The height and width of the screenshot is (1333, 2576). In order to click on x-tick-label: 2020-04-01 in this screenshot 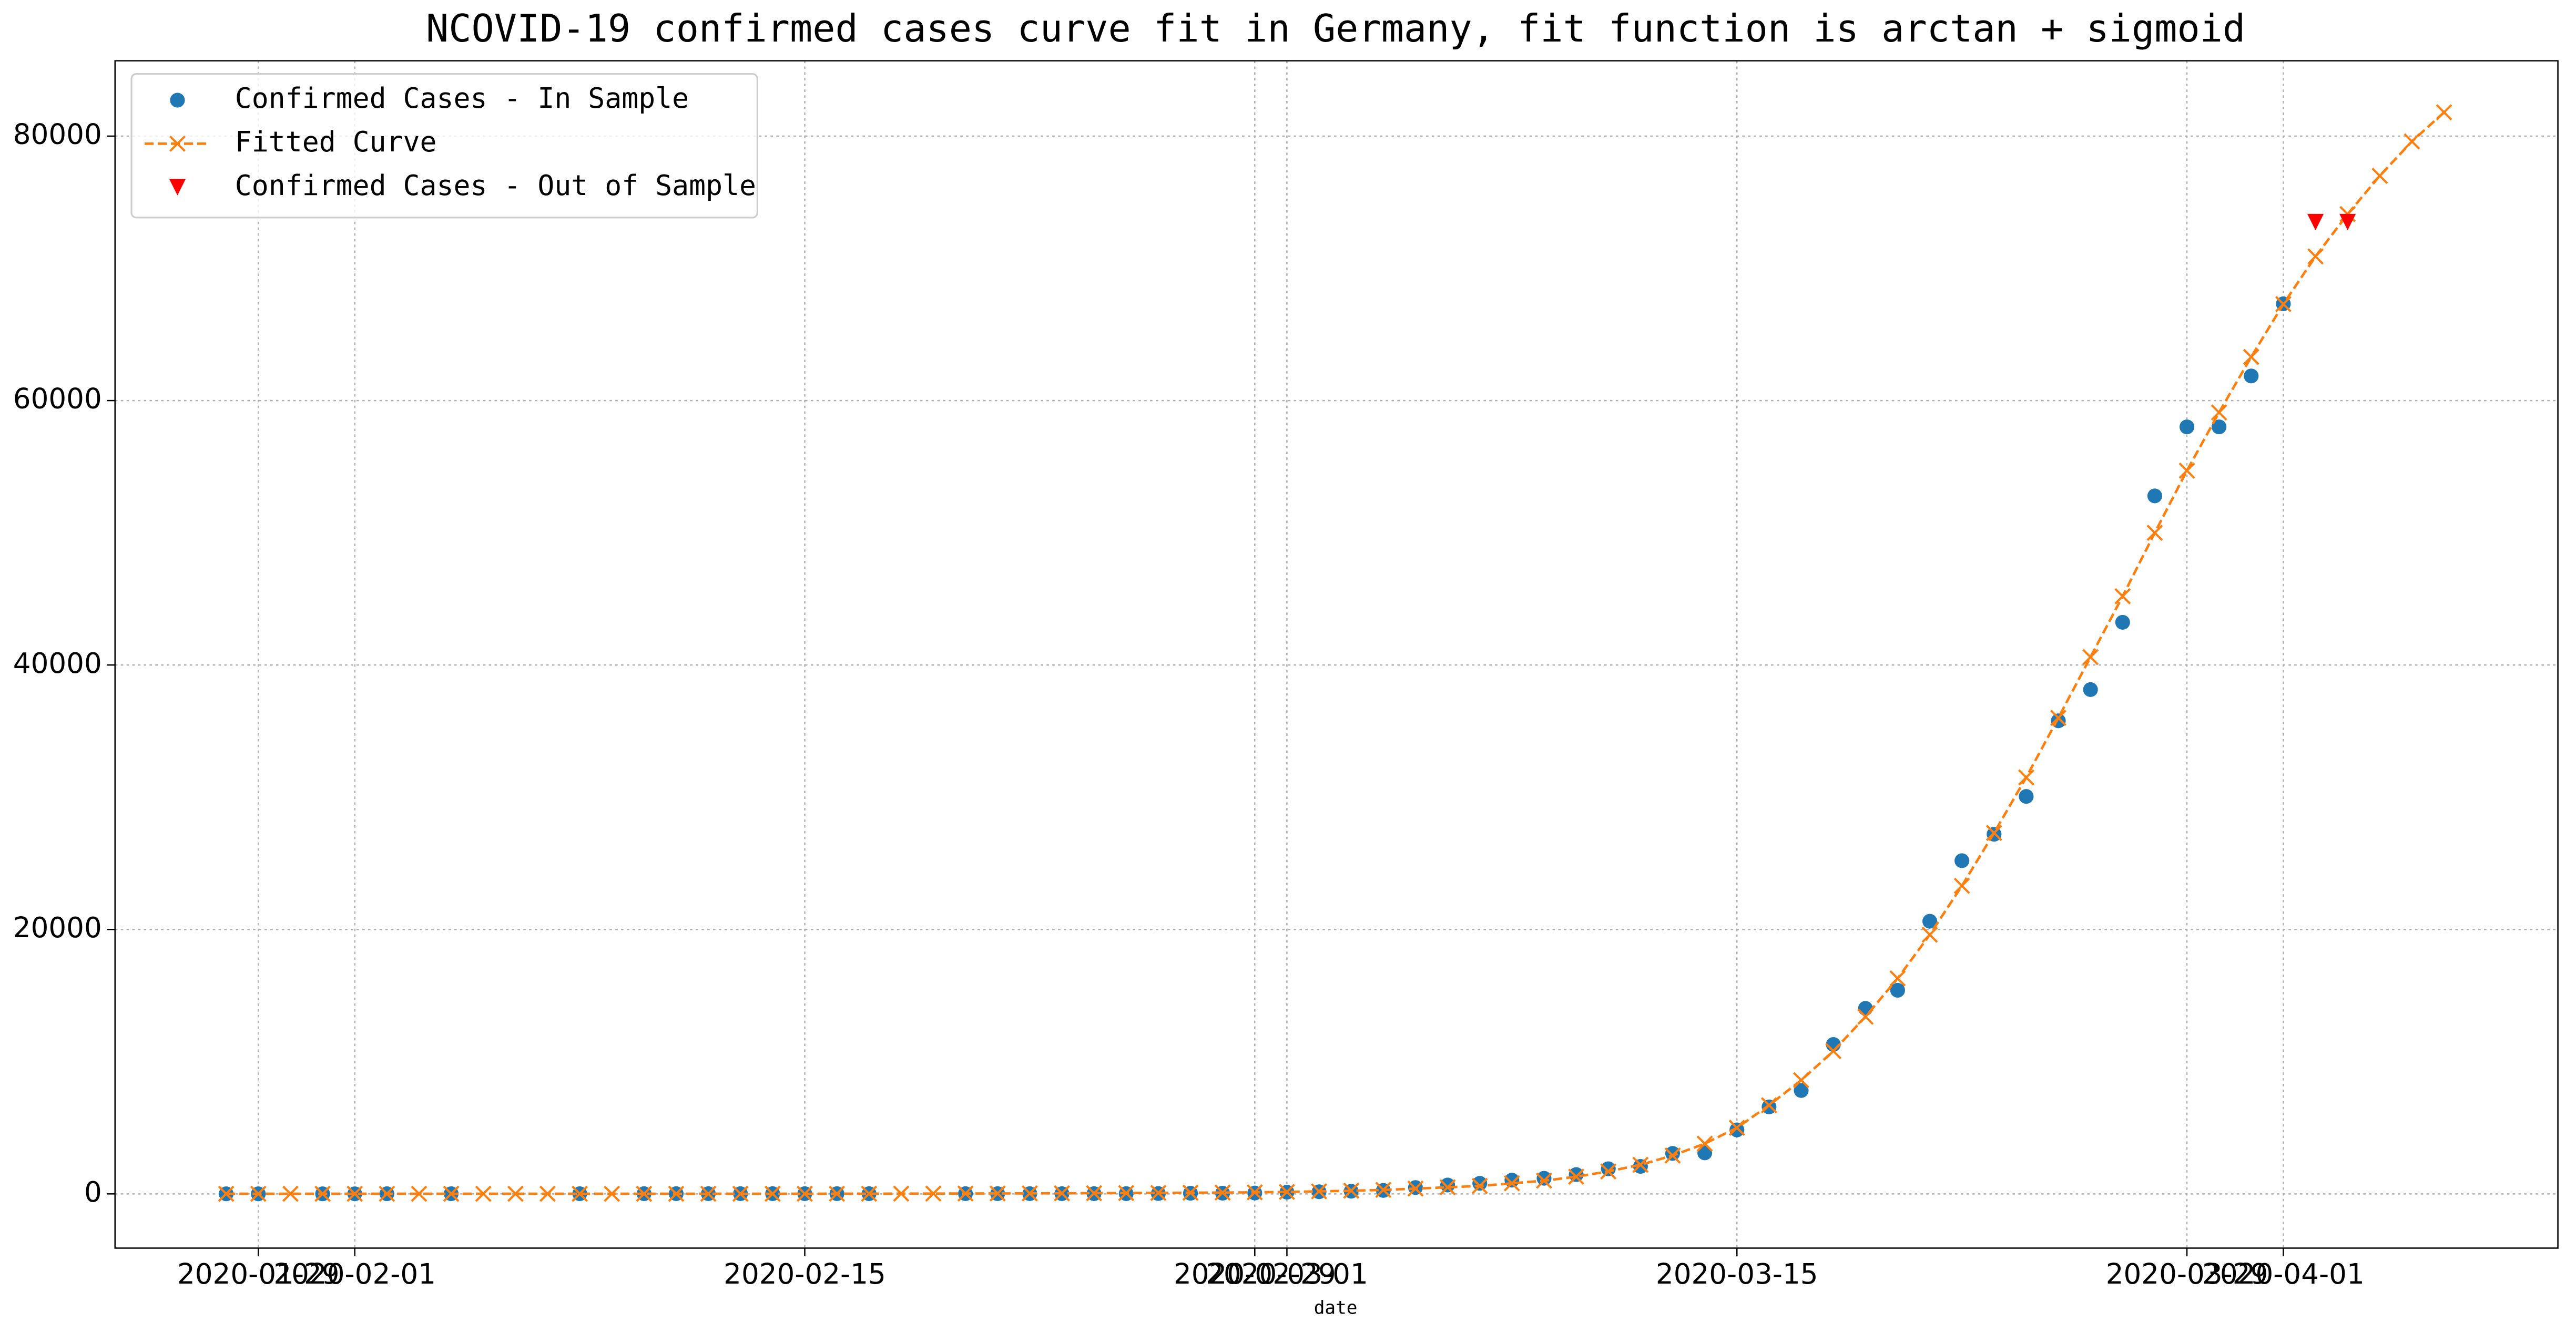, I will do `click(2283, 1274)`.